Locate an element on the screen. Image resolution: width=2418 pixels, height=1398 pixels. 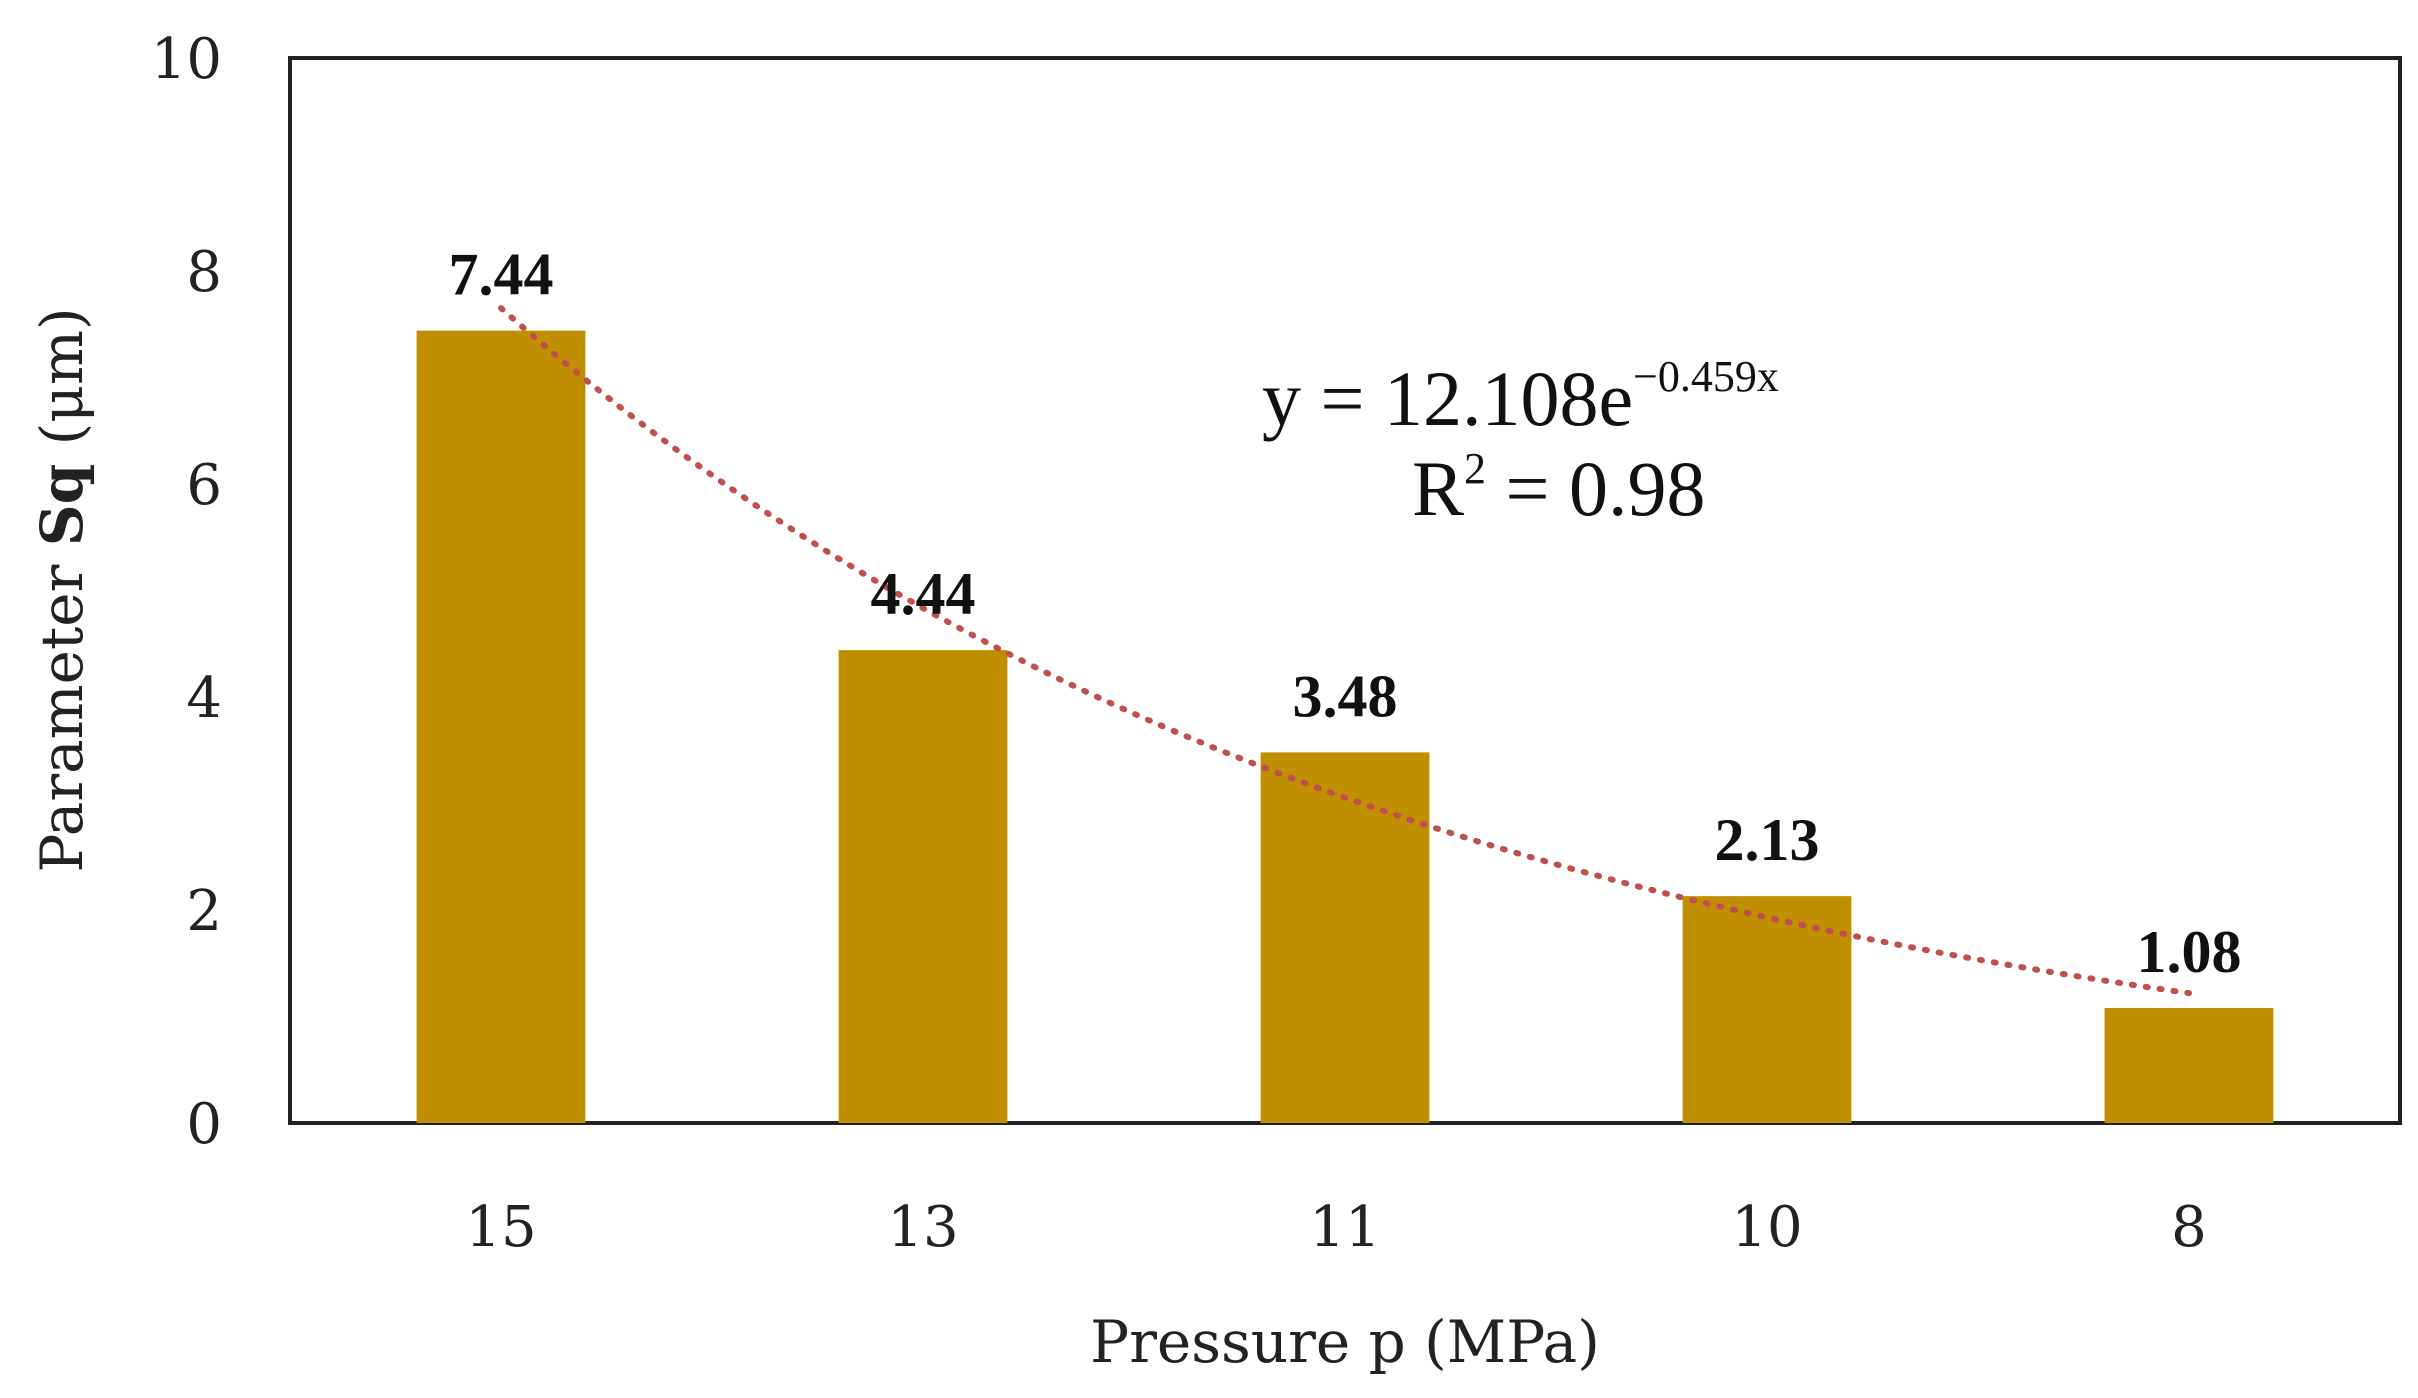
y-tick-label-8: 8 is located at coordinates (204, 272).